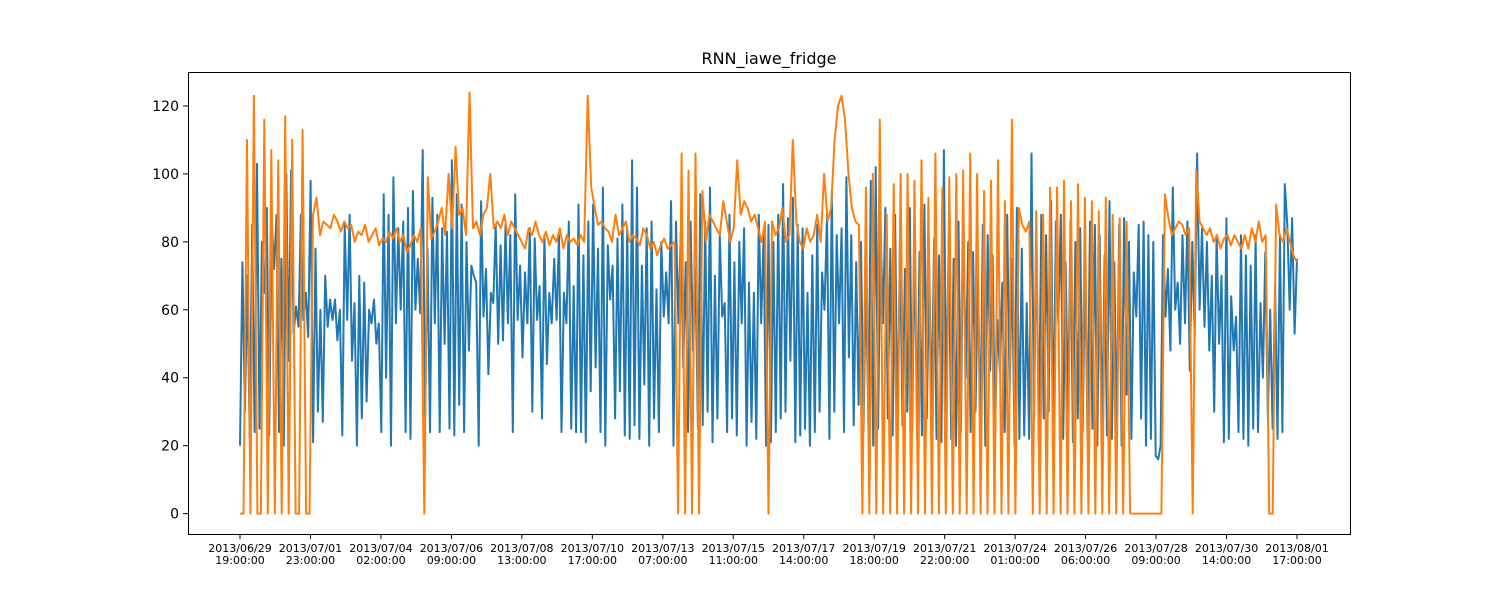 Image resolution: width=1500 pixels, height=600 pixels. What do you see at coordinates (1085, 548) in the screenshot?
I see `x-tick-label-date: 2013/07/26` at bounding box center [1085, 548].